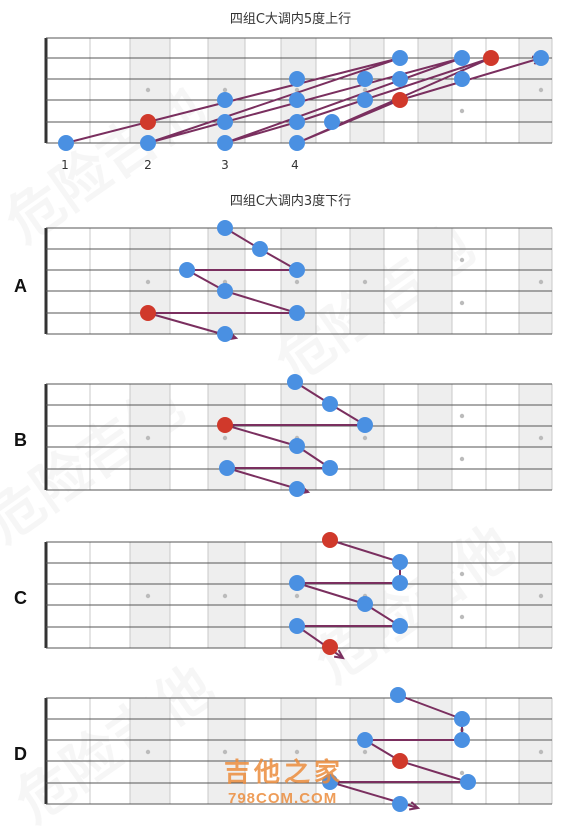 The image size is (581, 838). I want to click on diagram-label-a: A, so click(20, 286).